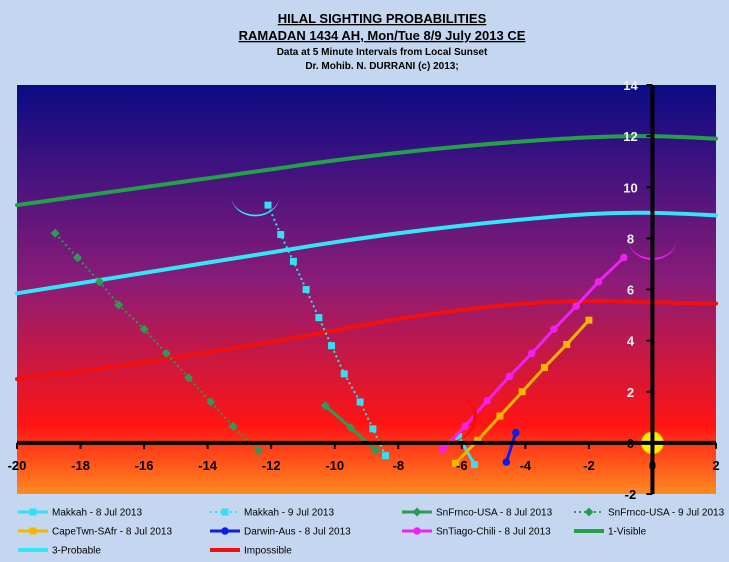 Image resolution: width=729 pixels, height=562 pixels. What do you see at coordinates (156, 342) in the screenshot?
I see `series-snfrnco-usa-9-jul-2013` at bounding box center [156, 342].